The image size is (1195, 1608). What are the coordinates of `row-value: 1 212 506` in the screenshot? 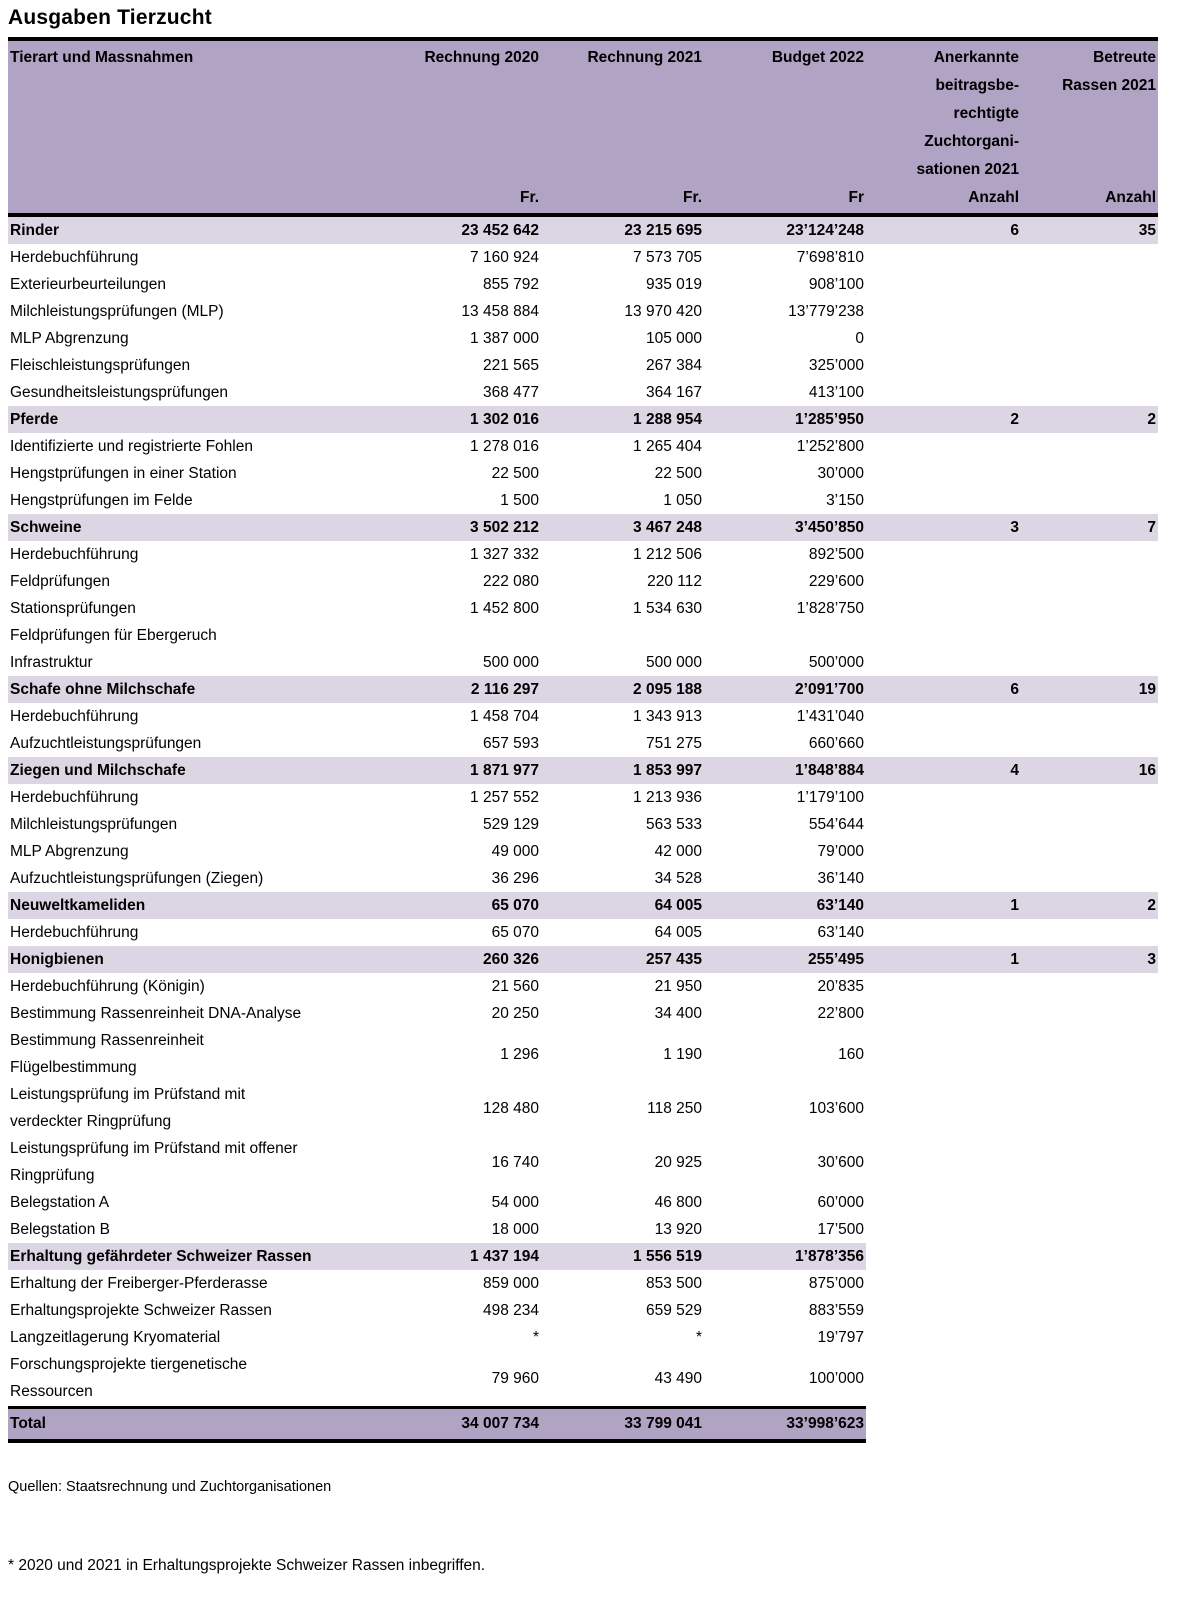 It's located at (667, 554).